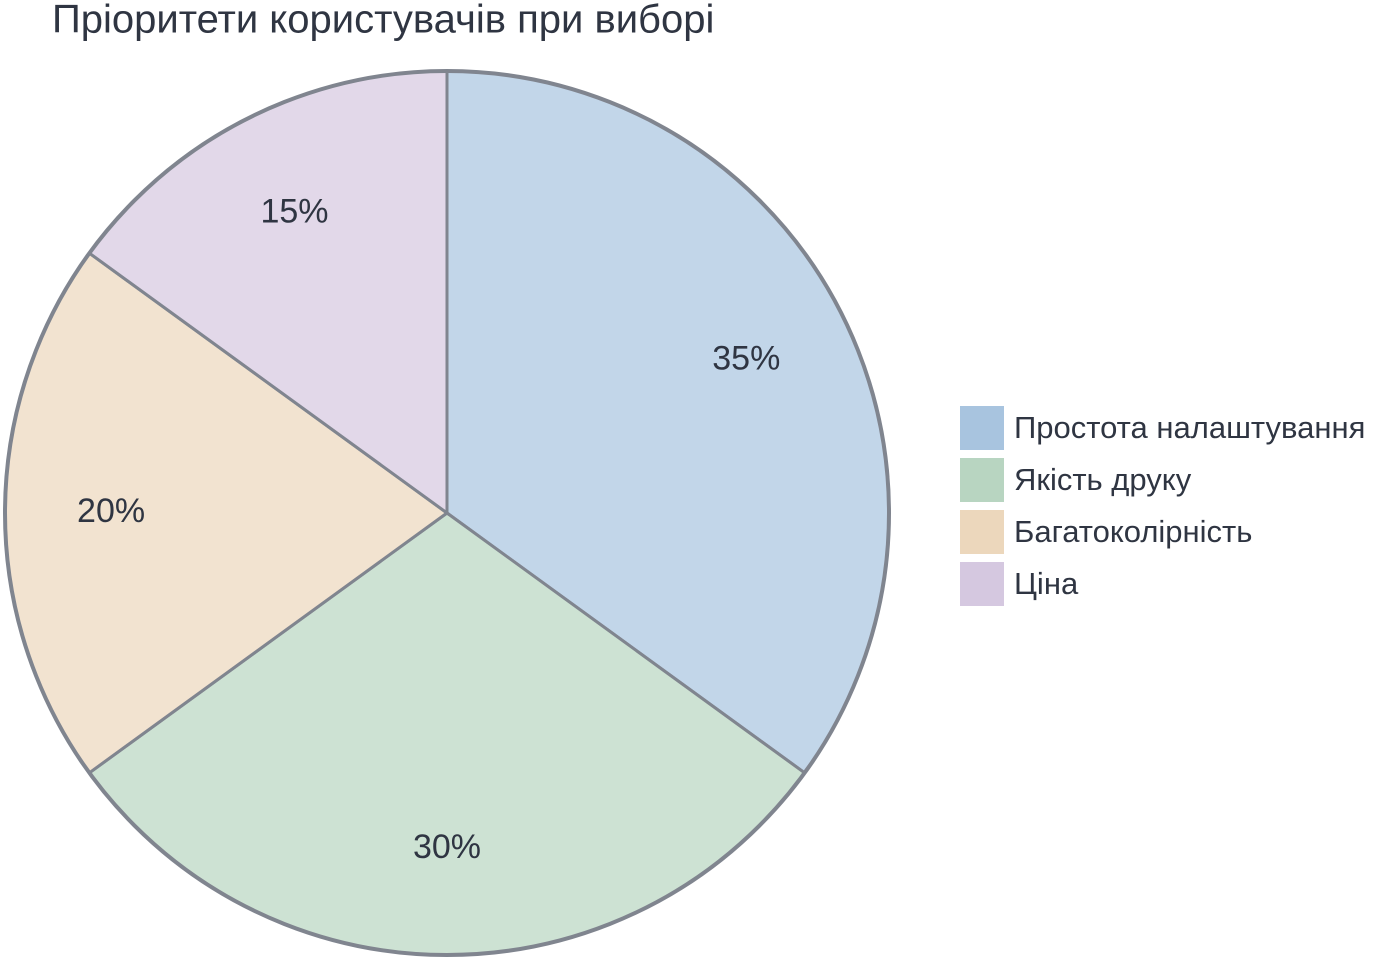 Image resolution: width=1390 pixels, height=959 pixels. What do you see at coordinates (746, 358) in the screenshot?
I see `data-label: 35%` at bounding box center [746, 358].